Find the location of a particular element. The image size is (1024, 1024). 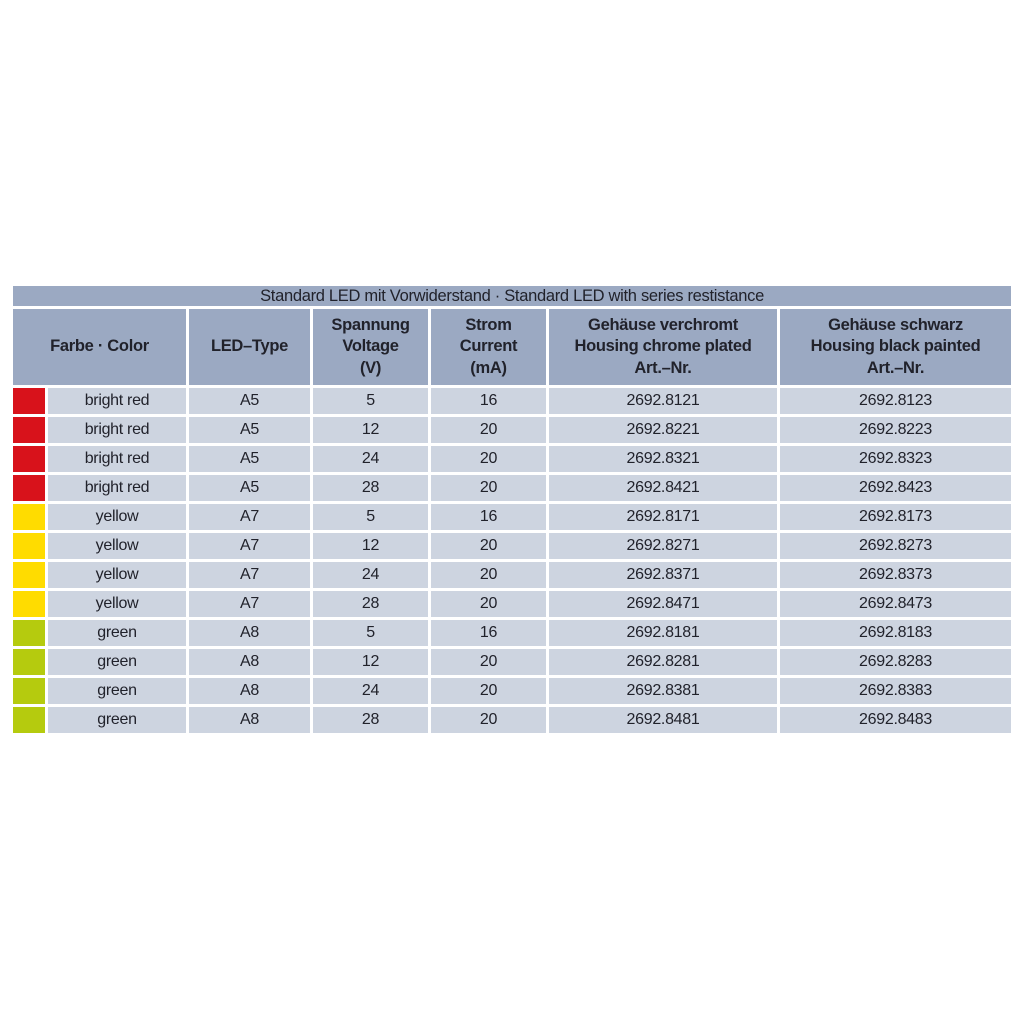

cell-art-chrome: 2692.8421 is located at coordinates (663, 488).